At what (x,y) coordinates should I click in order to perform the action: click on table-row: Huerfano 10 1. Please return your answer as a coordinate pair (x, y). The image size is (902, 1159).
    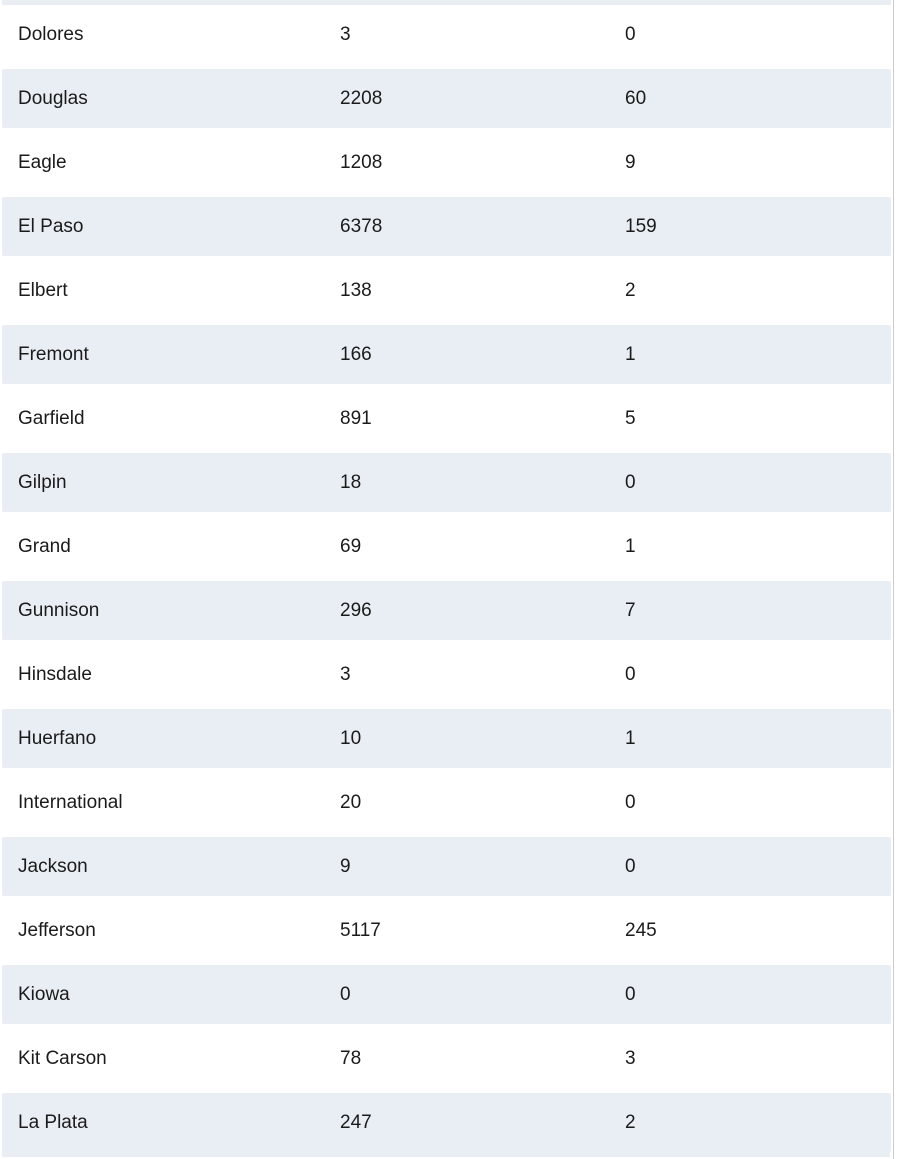
    Looking at the image, I should click on (446, 741).